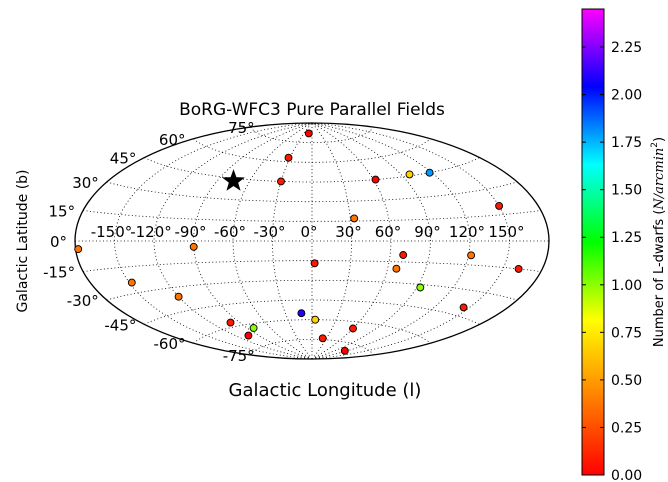  Describe the element at coordinates (626, 96) in the screenshot. I see `colorbar-tick-label: 2.00` at that location.